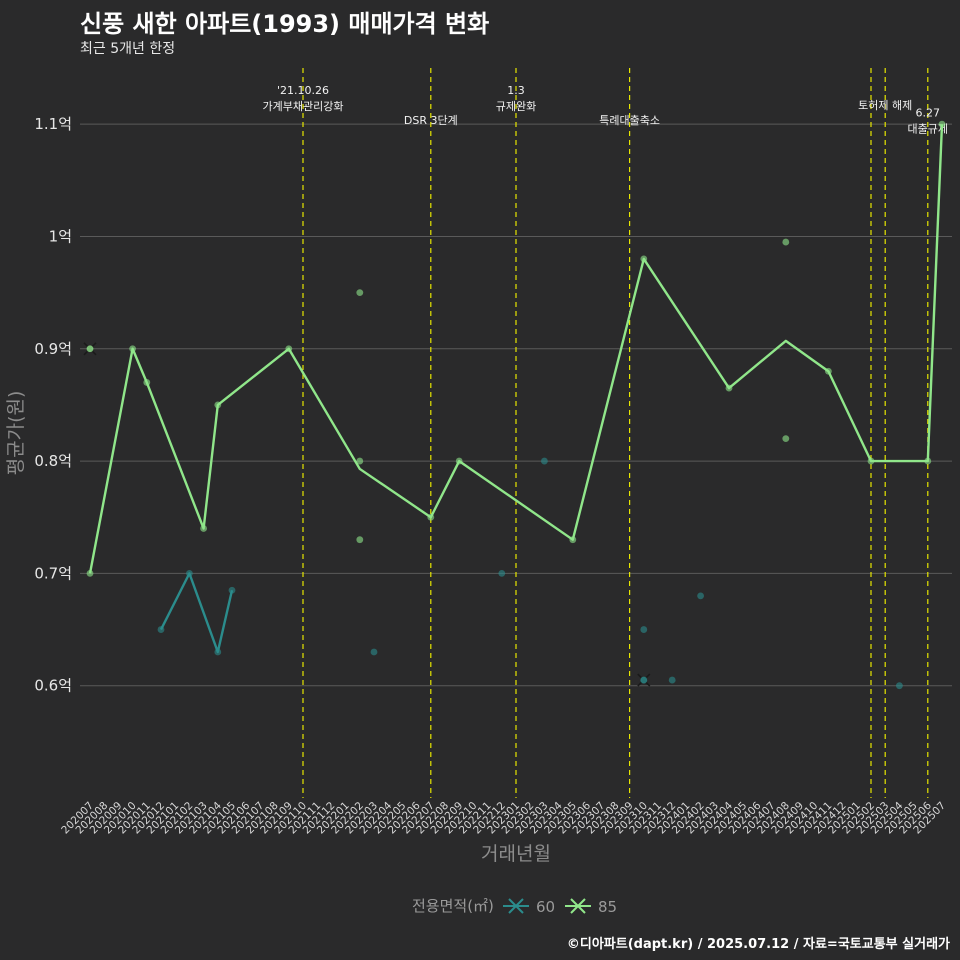 This screenshot has height=960, width=960. Describe the element at coordinates (885, 105) in the screenshot. I see `event-label: 토허제 해제` at that location.